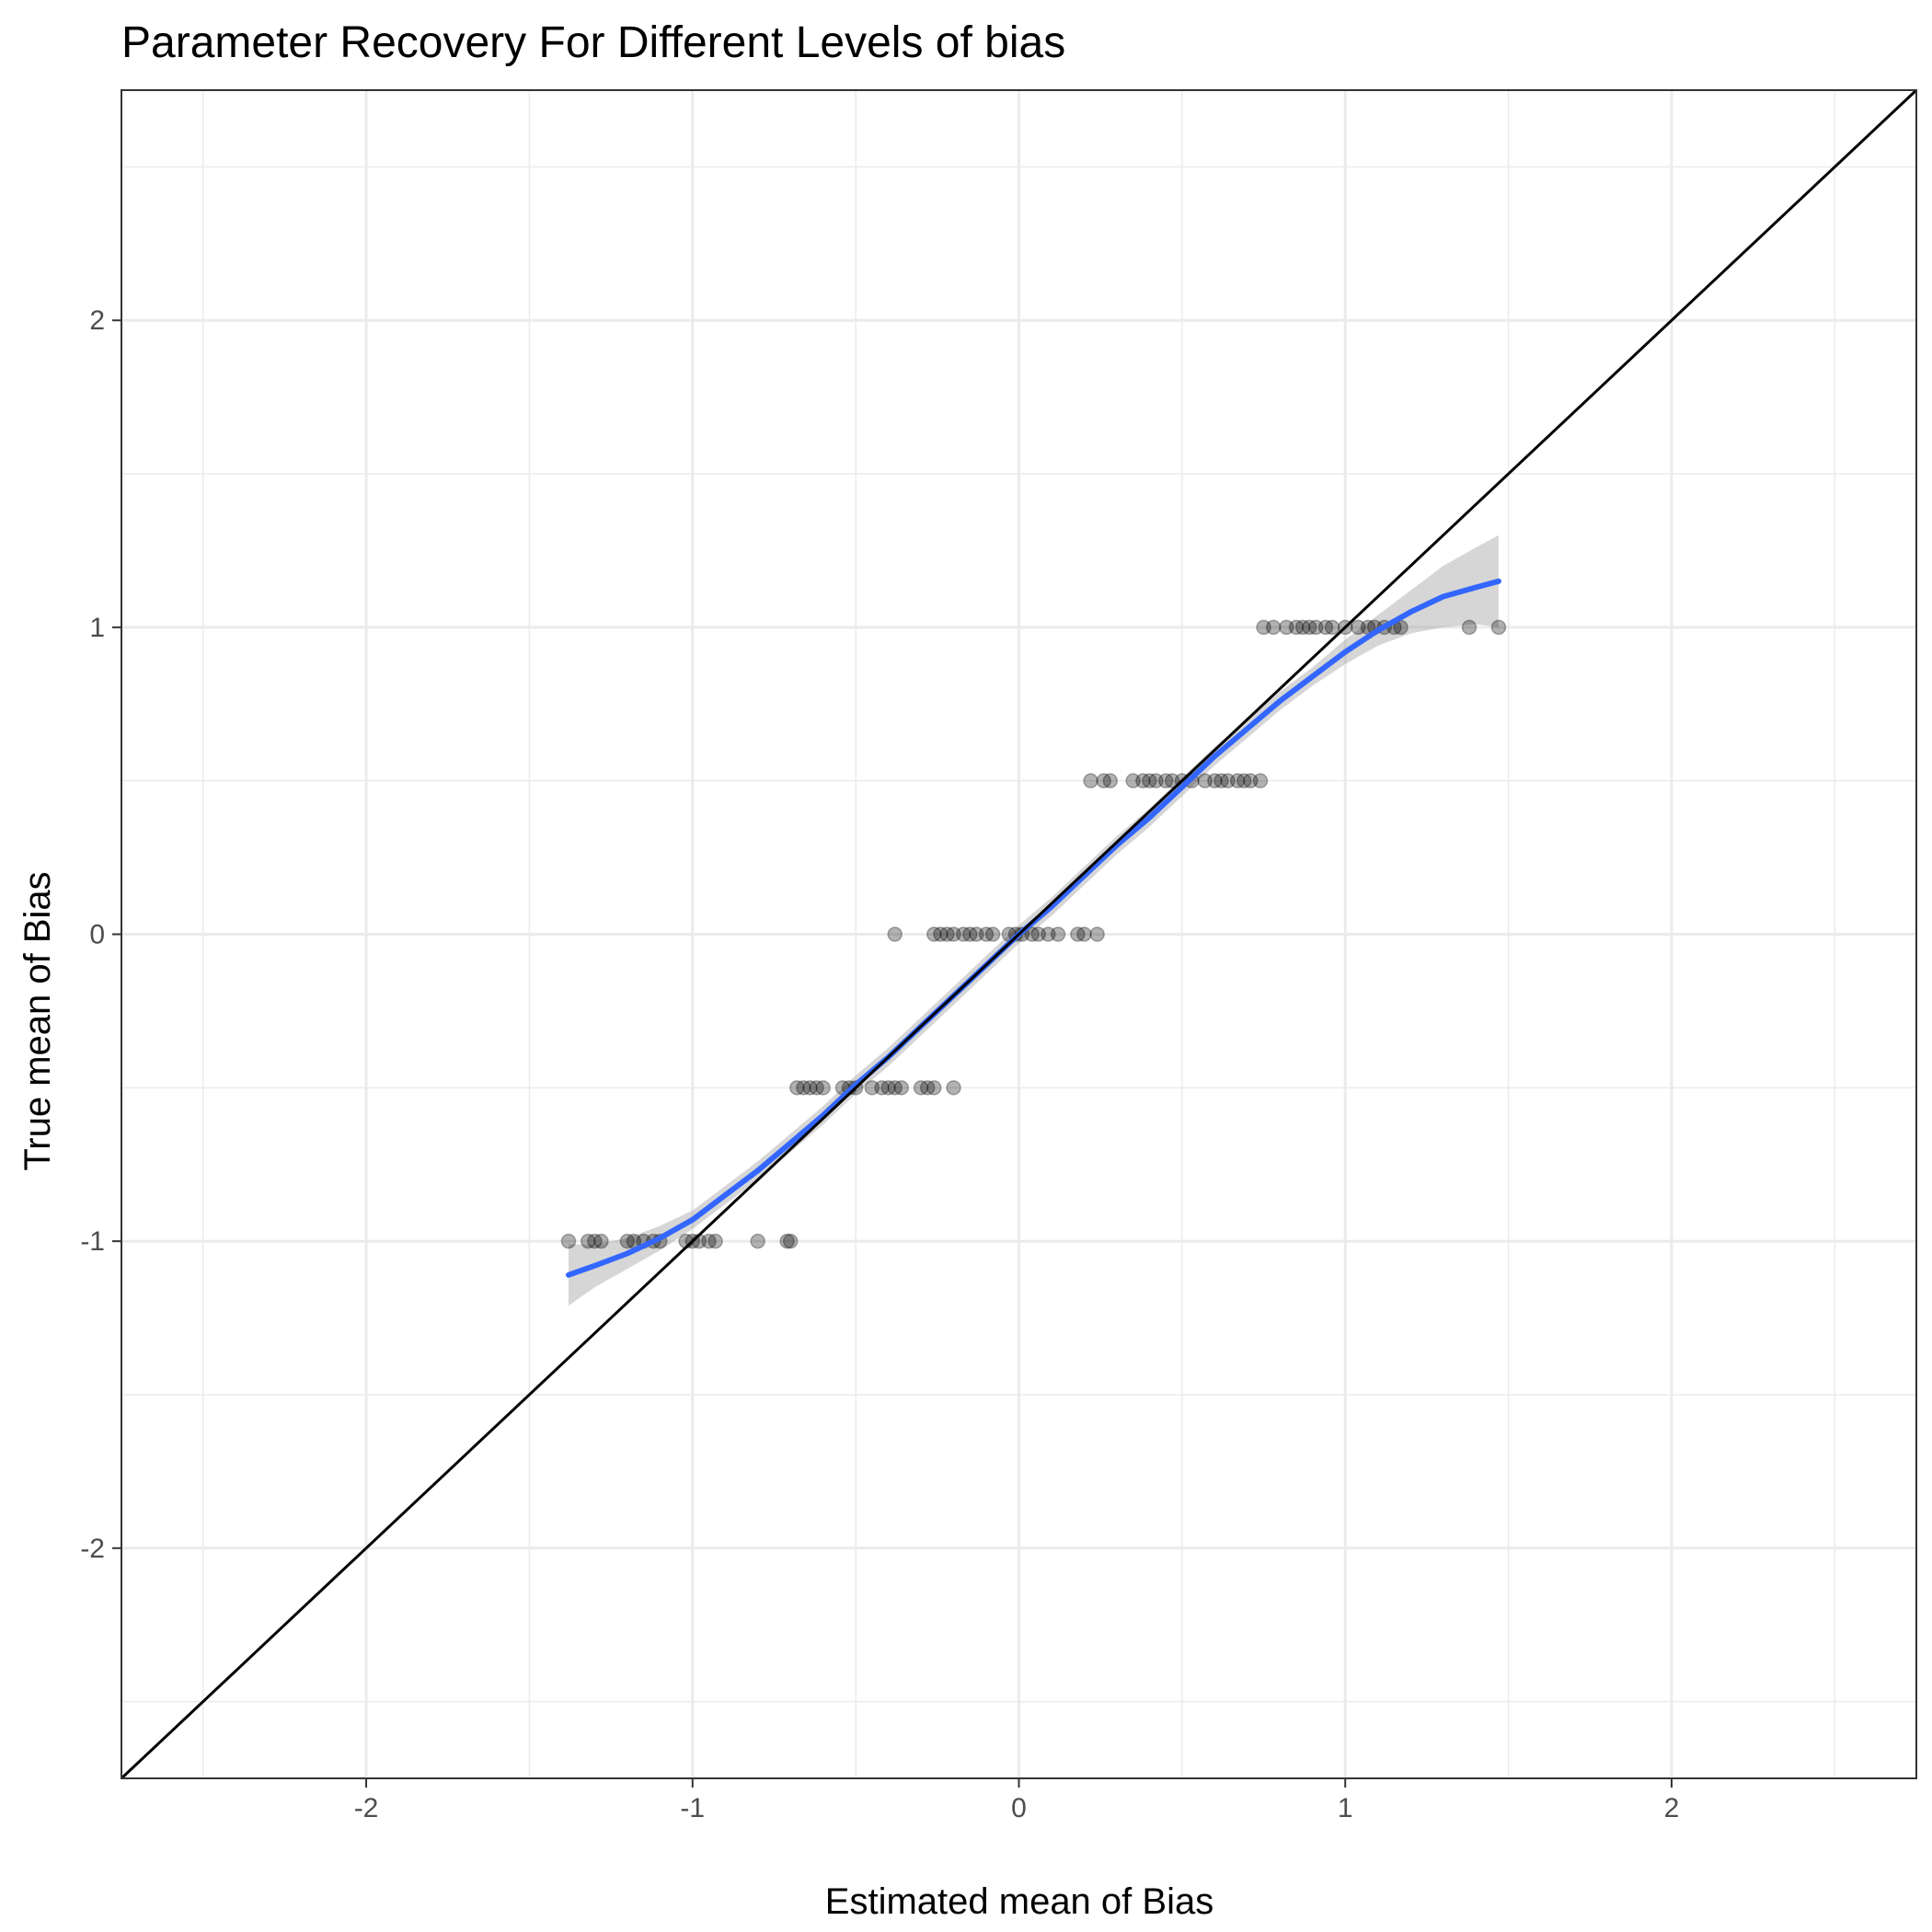  What do you see at coordinates (97, 320) in the screenshot?
I see `y-tick-label: 2` at bounding box center [97, 320].